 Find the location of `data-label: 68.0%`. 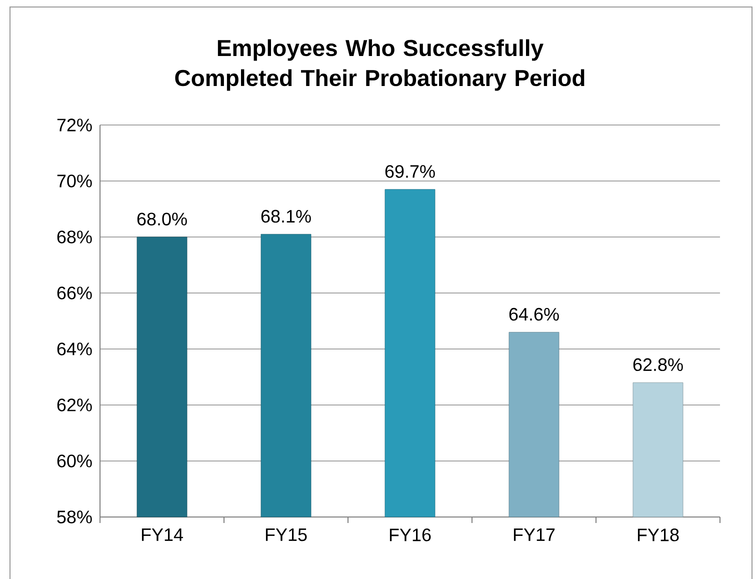

data-label: 68.0% is located at coordinates (162, 219).